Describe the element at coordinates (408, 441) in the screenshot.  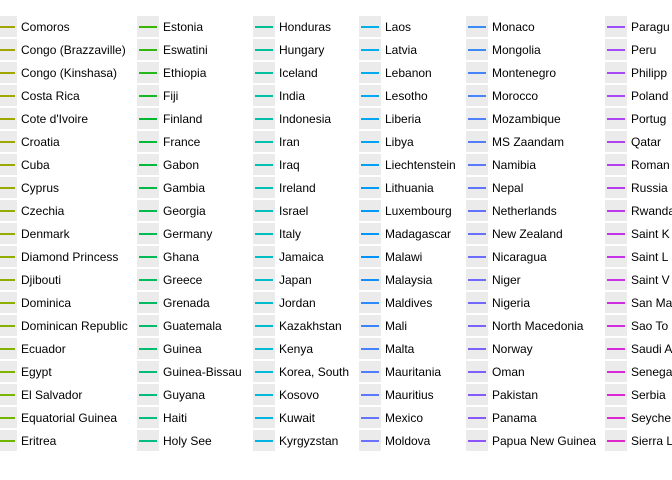
I see `legend-label: Moldova` at that location.